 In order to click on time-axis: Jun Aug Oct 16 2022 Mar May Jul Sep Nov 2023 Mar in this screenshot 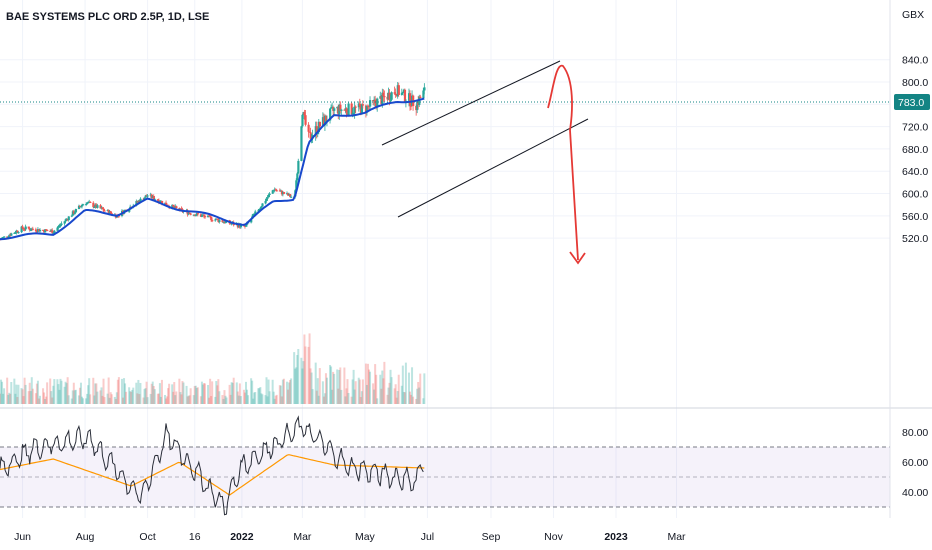, I will do `click(350, 537)`.